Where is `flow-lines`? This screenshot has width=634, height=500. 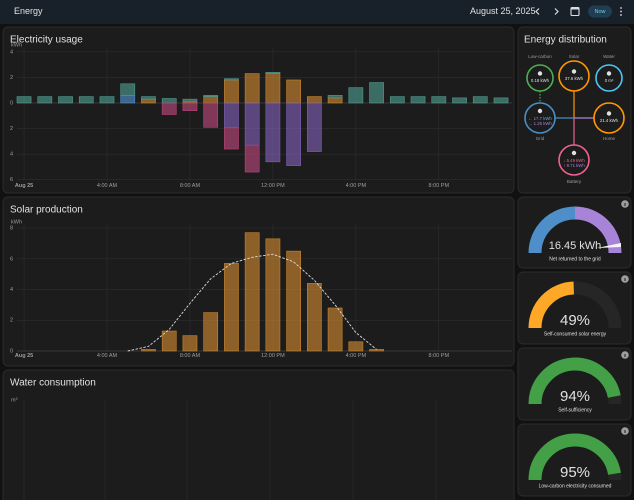 flow-lines is located at coordinates (566, 118).